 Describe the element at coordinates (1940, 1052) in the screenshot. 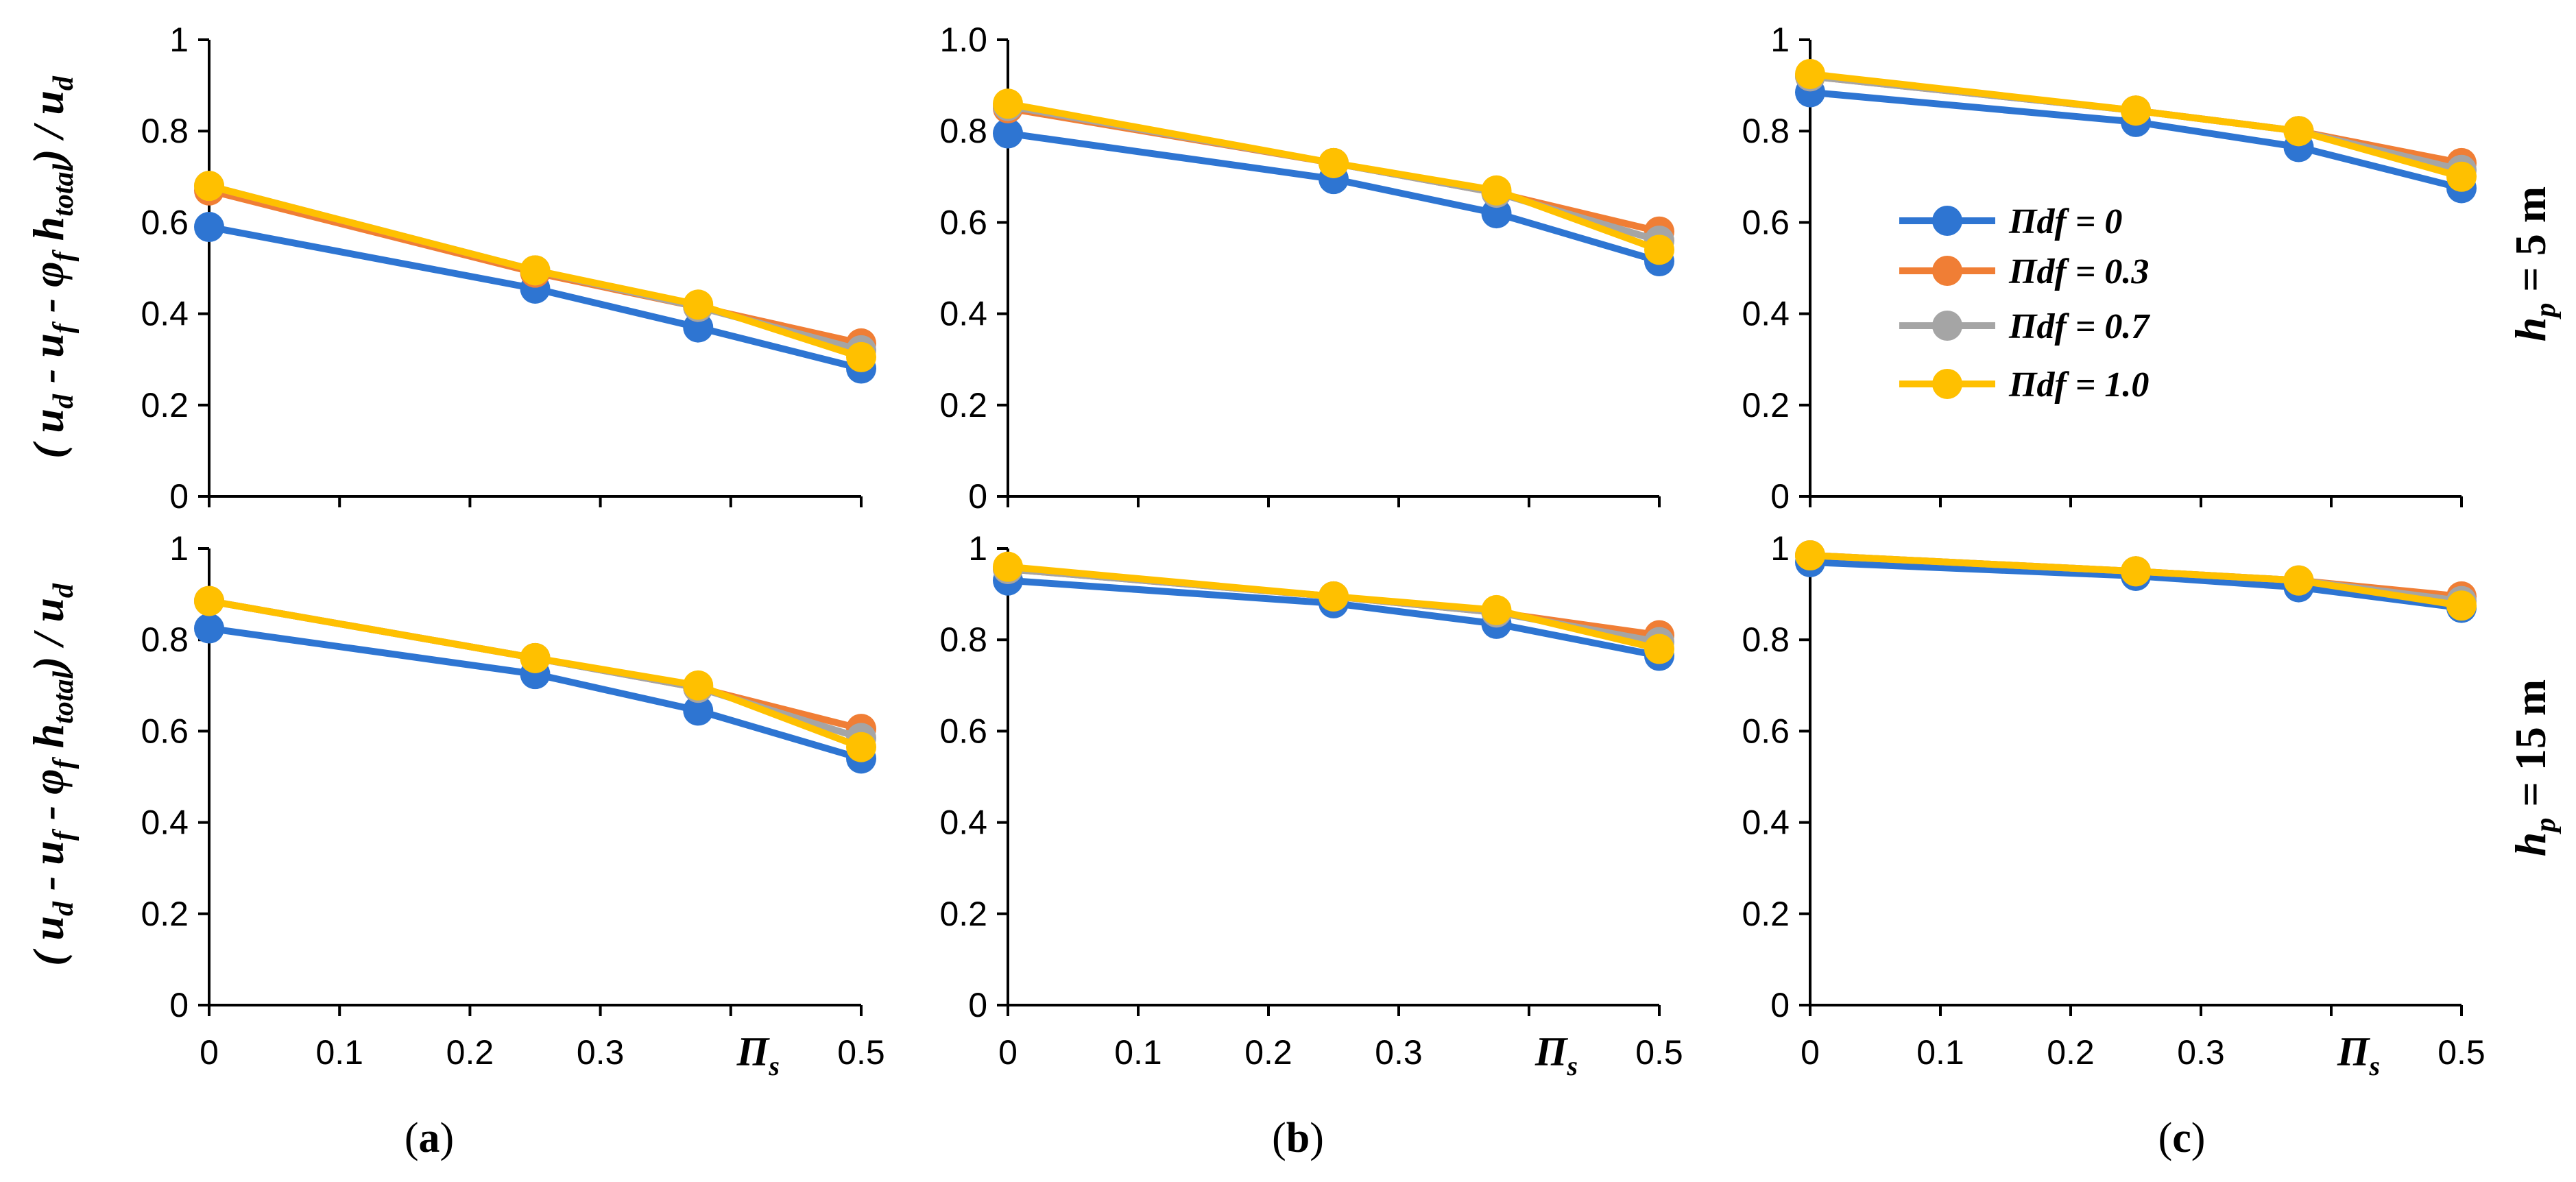

I see `panel-c-row2-xtick-label: 0.1` at that location.